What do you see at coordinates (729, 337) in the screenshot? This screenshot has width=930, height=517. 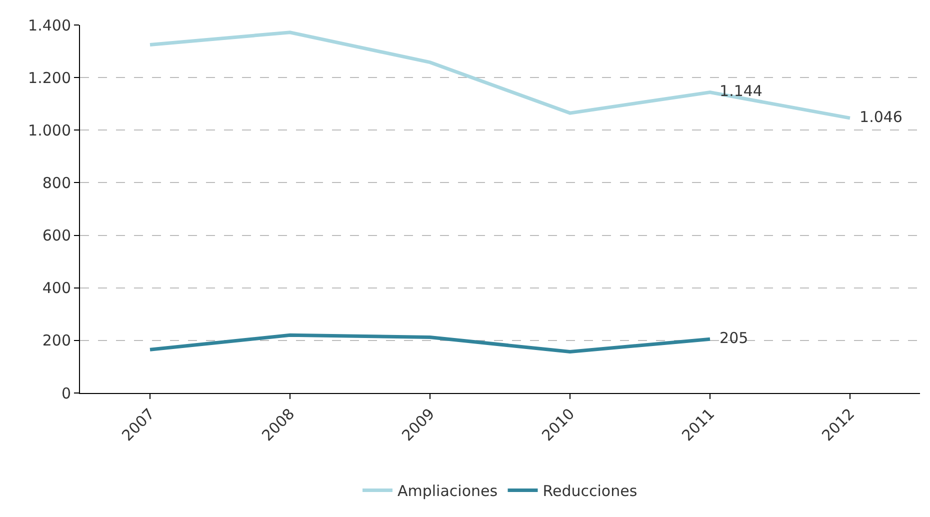 I see `data-label: 205` at bounding box center [729, 337].